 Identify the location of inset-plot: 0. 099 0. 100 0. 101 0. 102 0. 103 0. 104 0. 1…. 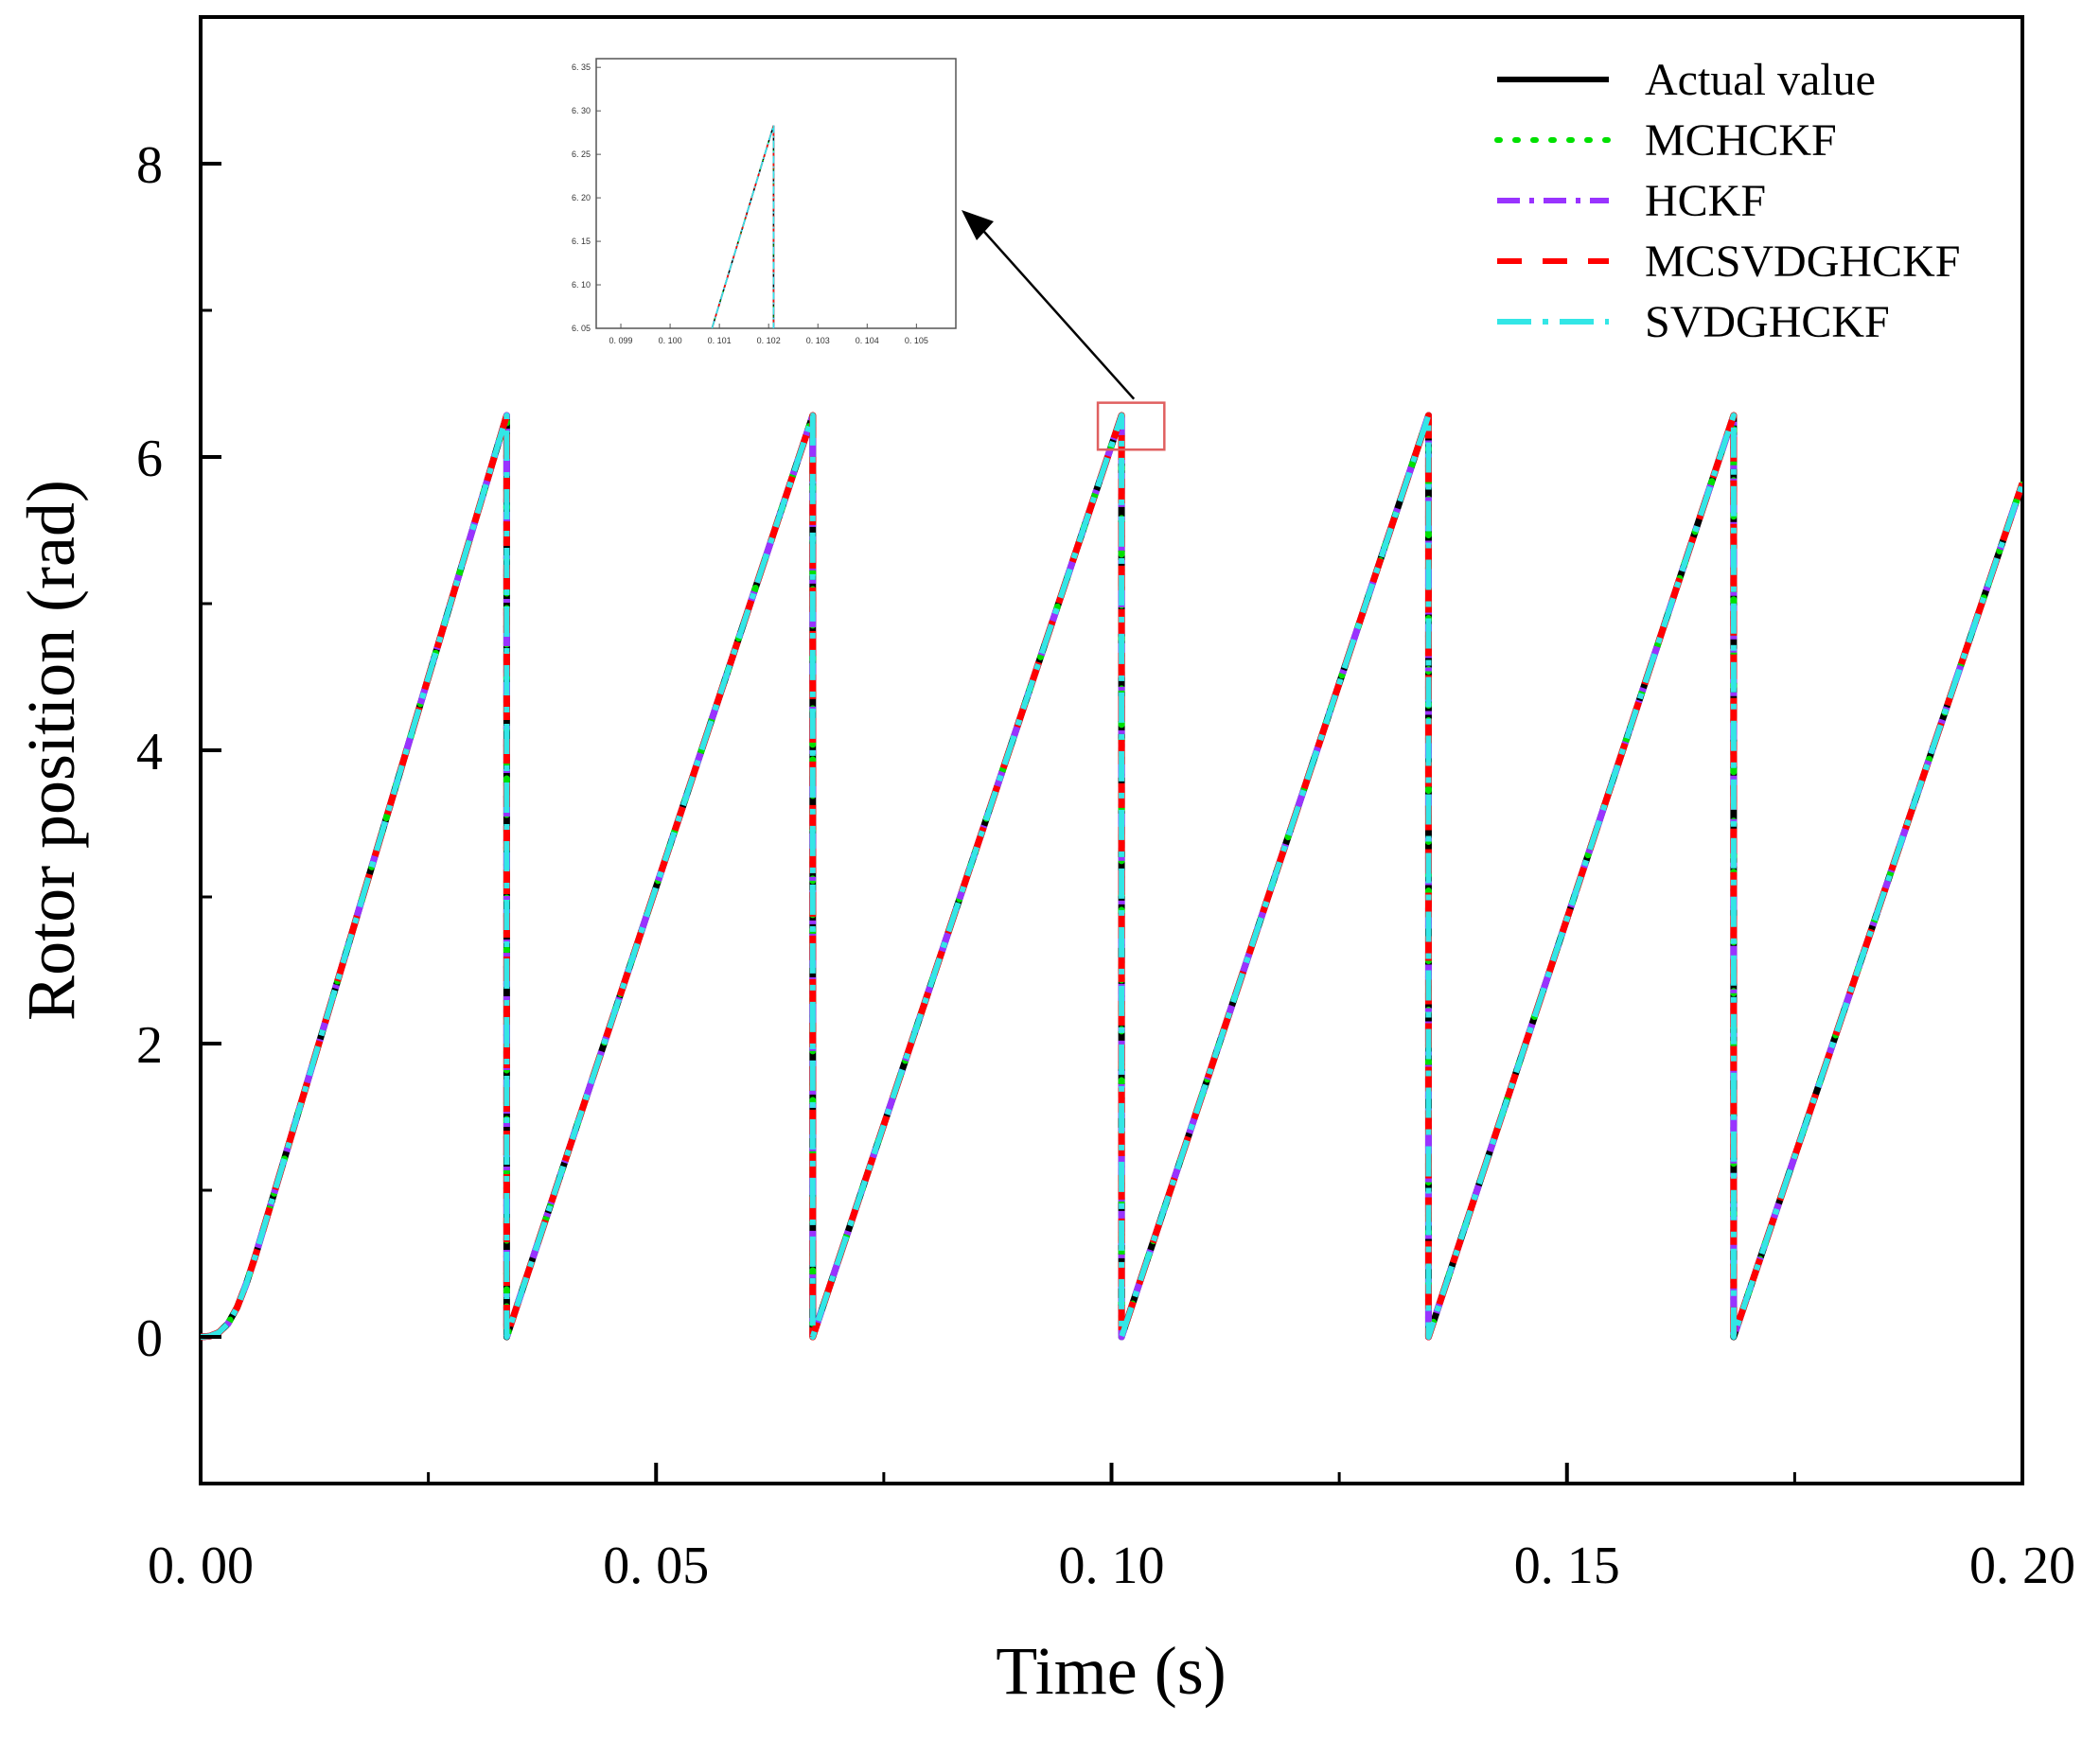
(764, 201).